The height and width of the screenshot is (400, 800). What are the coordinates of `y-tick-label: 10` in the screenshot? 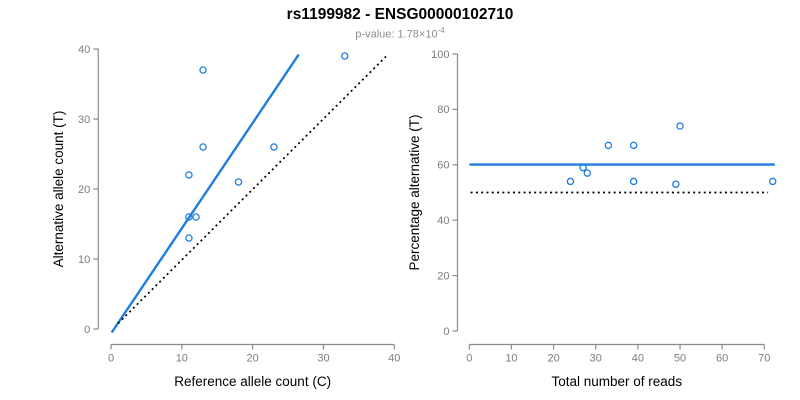 It's located at (84, 260).